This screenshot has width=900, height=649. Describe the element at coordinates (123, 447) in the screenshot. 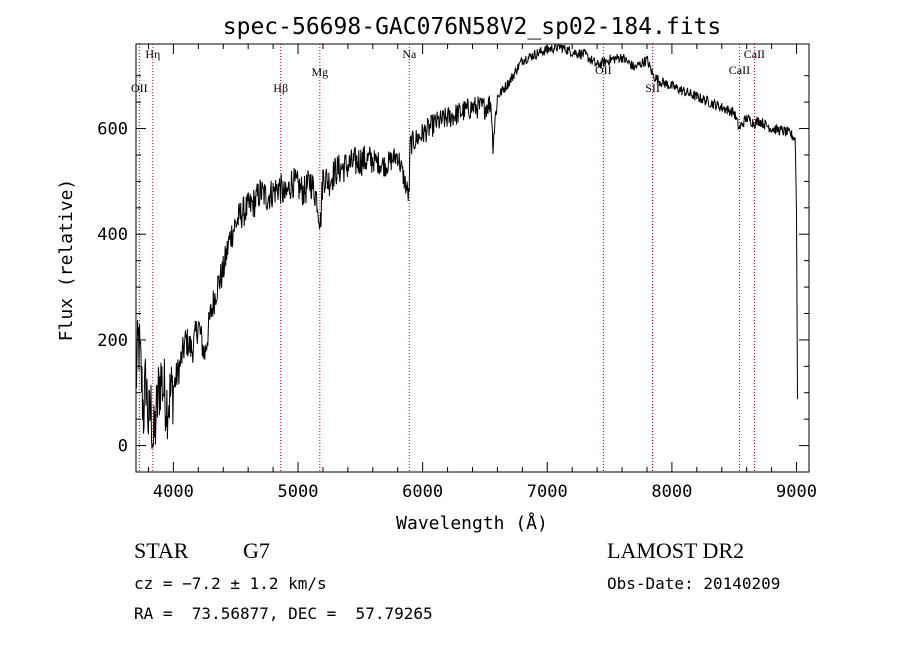

I see `y-tick-label: 0` at that location.